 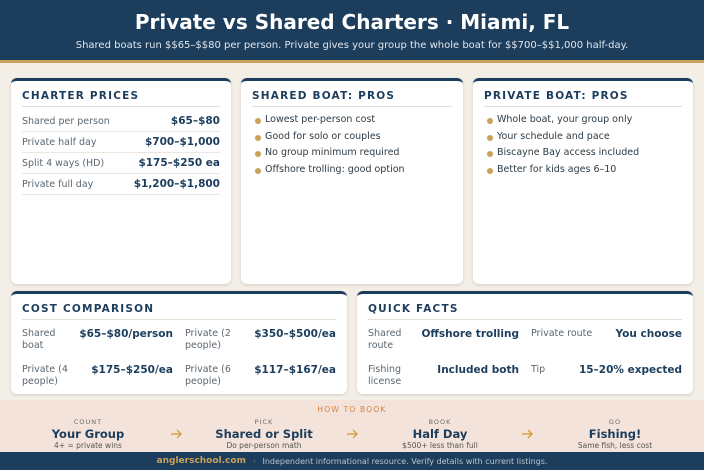 I want to click on fact-label: Private route, so click(x=562, y=333).